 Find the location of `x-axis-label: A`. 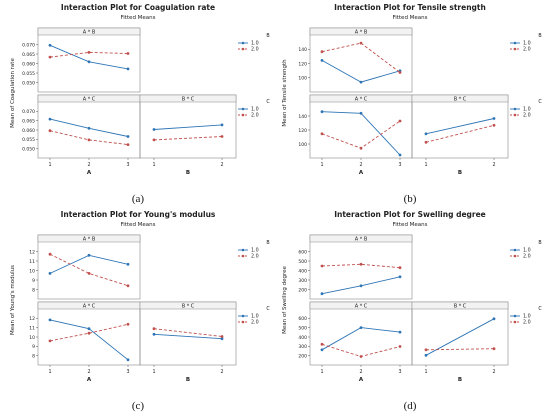

x-axis-label: A is located at coordinates (89, 380).